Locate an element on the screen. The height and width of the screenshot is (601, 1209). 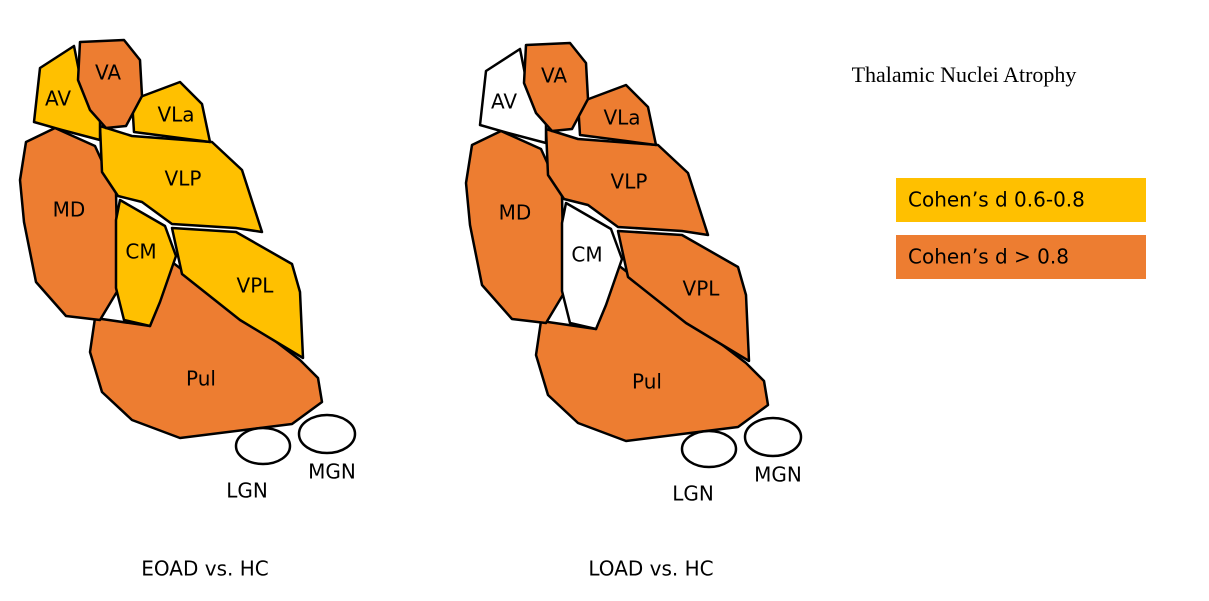
title: Thalamic Nuclei Atrophy is located at coordinates (964, 74).